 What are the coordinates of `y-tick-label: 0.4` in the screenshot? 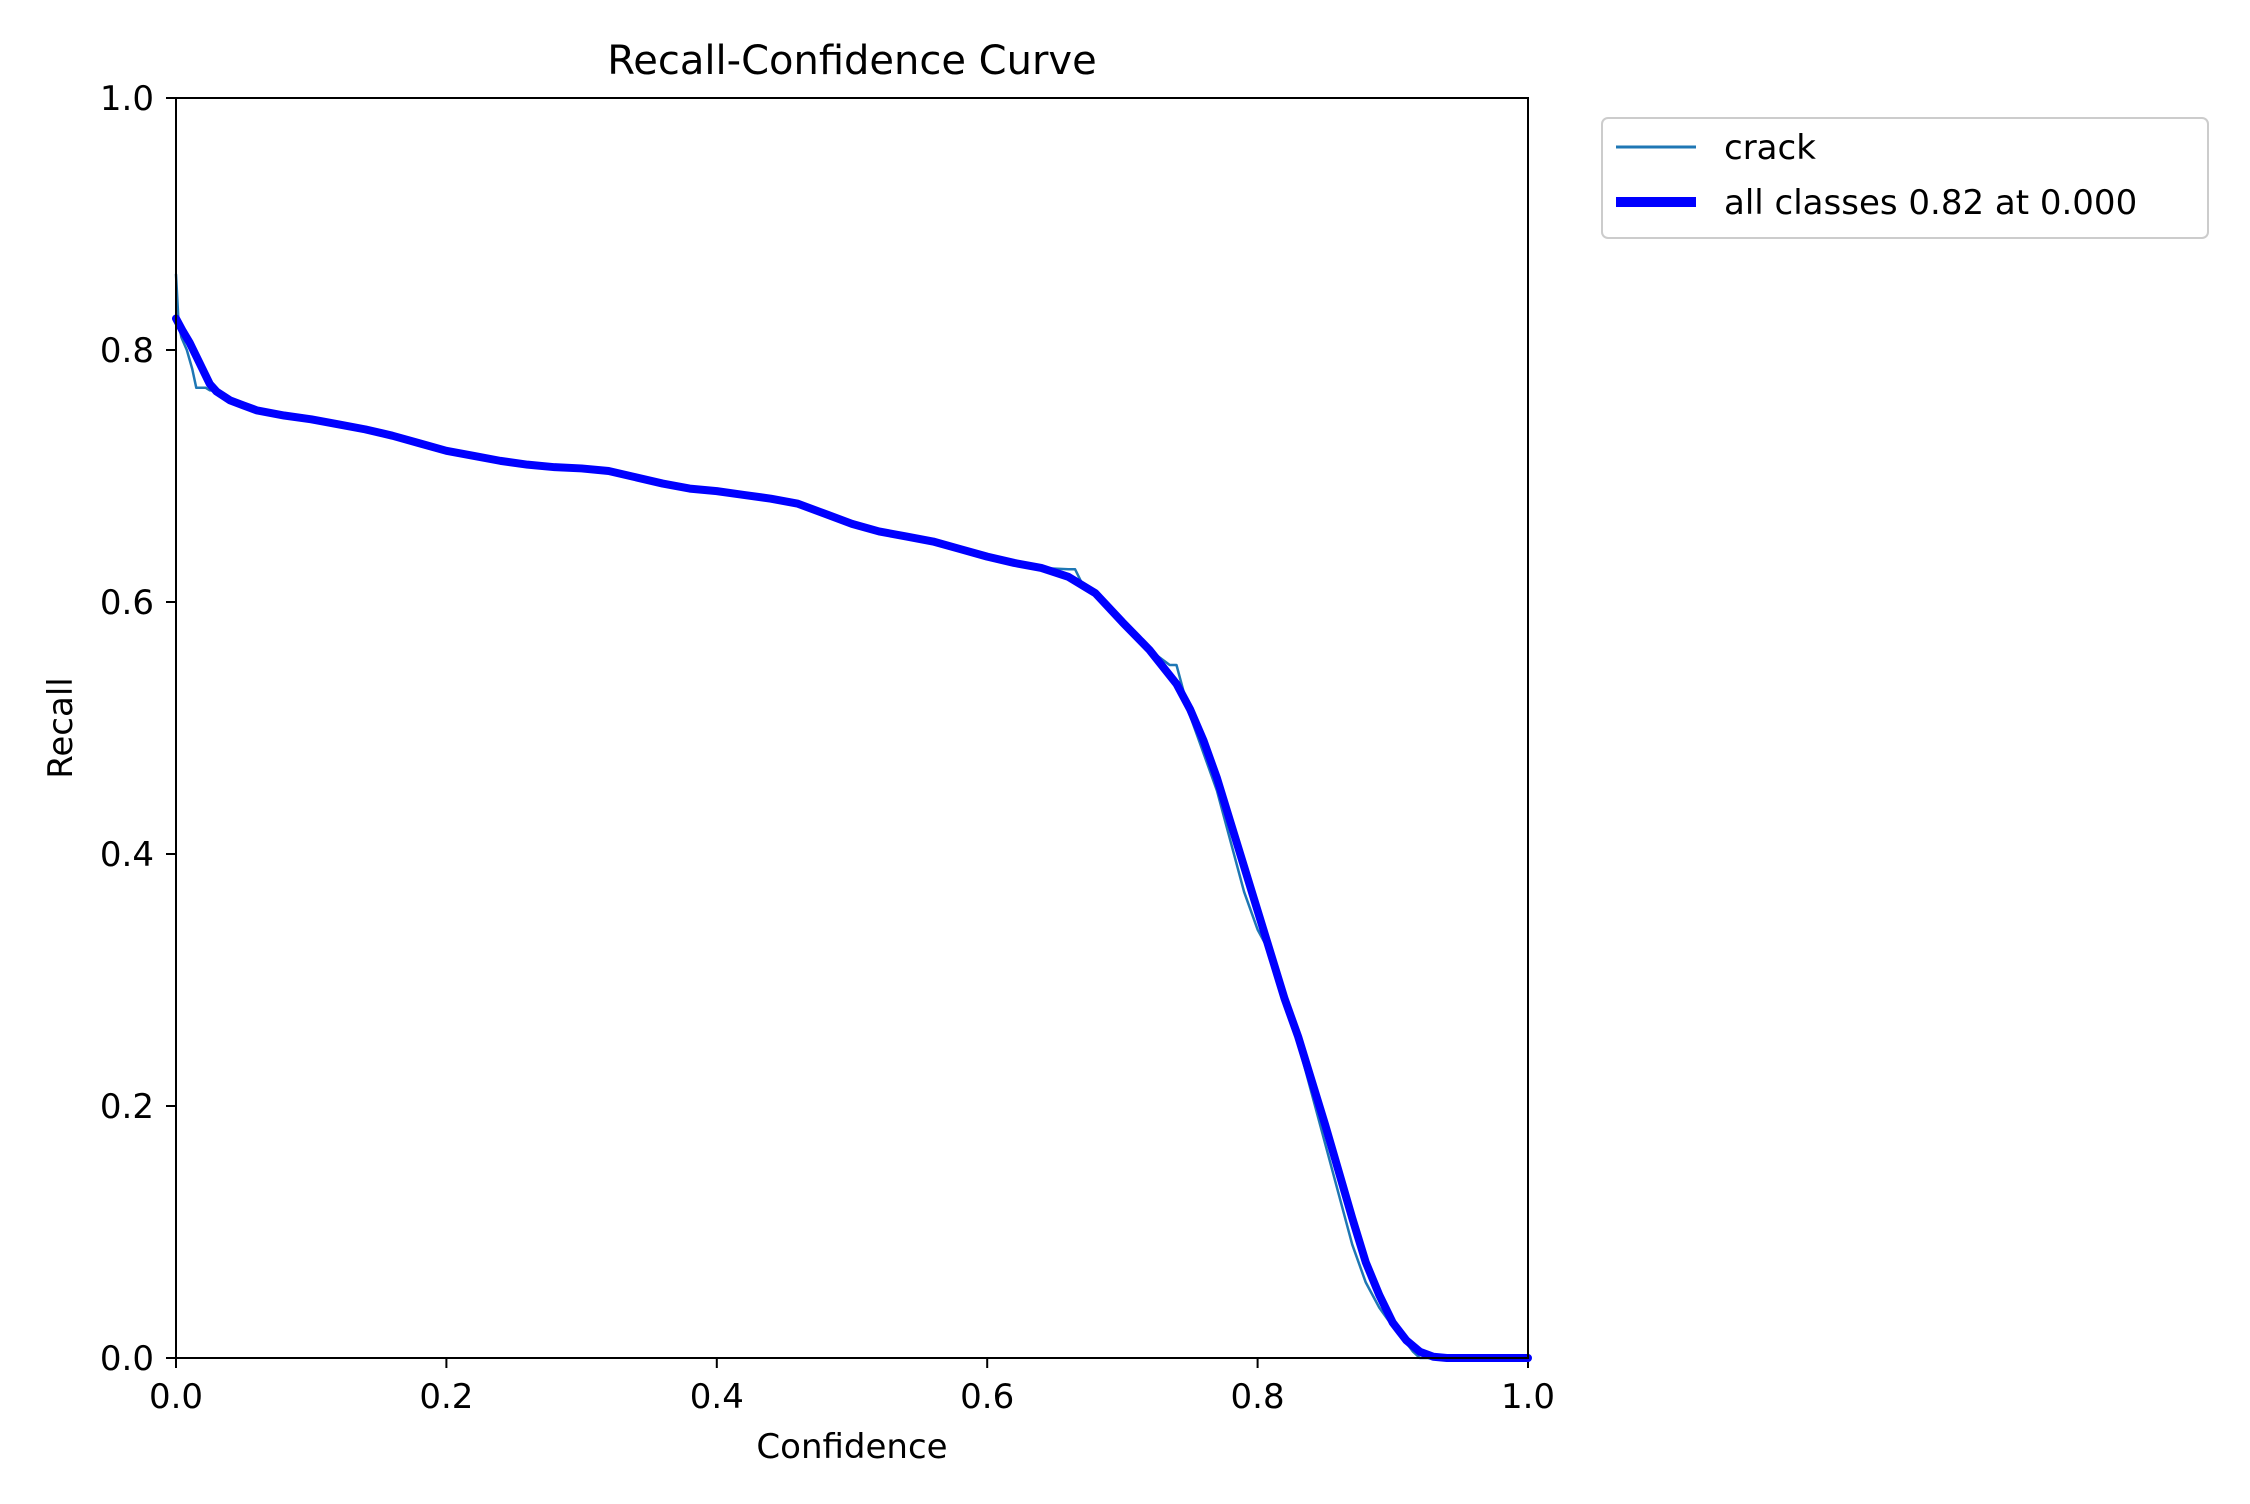 It's located at (127, 855).